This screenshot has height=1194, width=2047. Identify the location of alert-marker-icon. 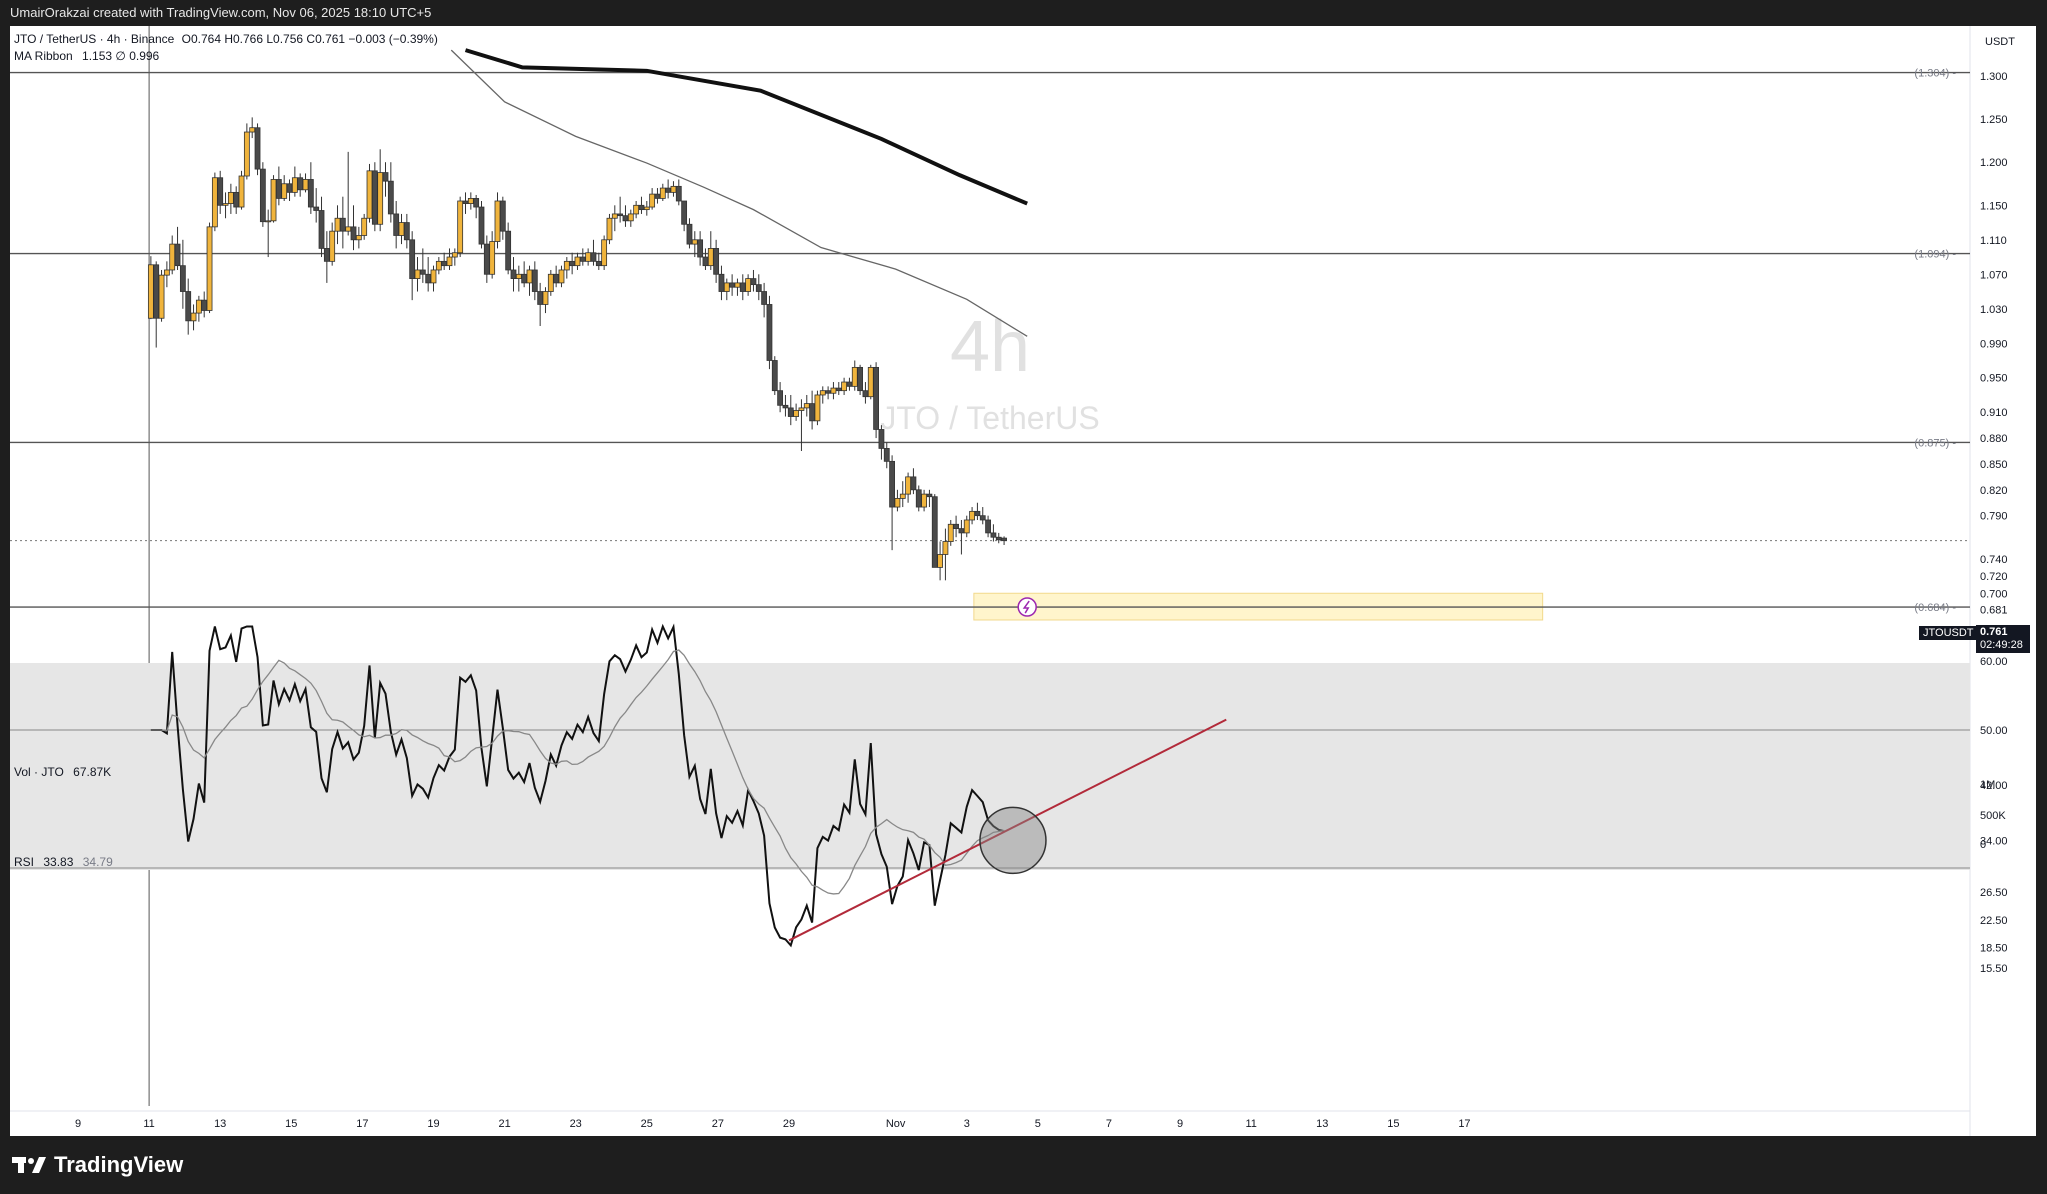
(1027, 607).